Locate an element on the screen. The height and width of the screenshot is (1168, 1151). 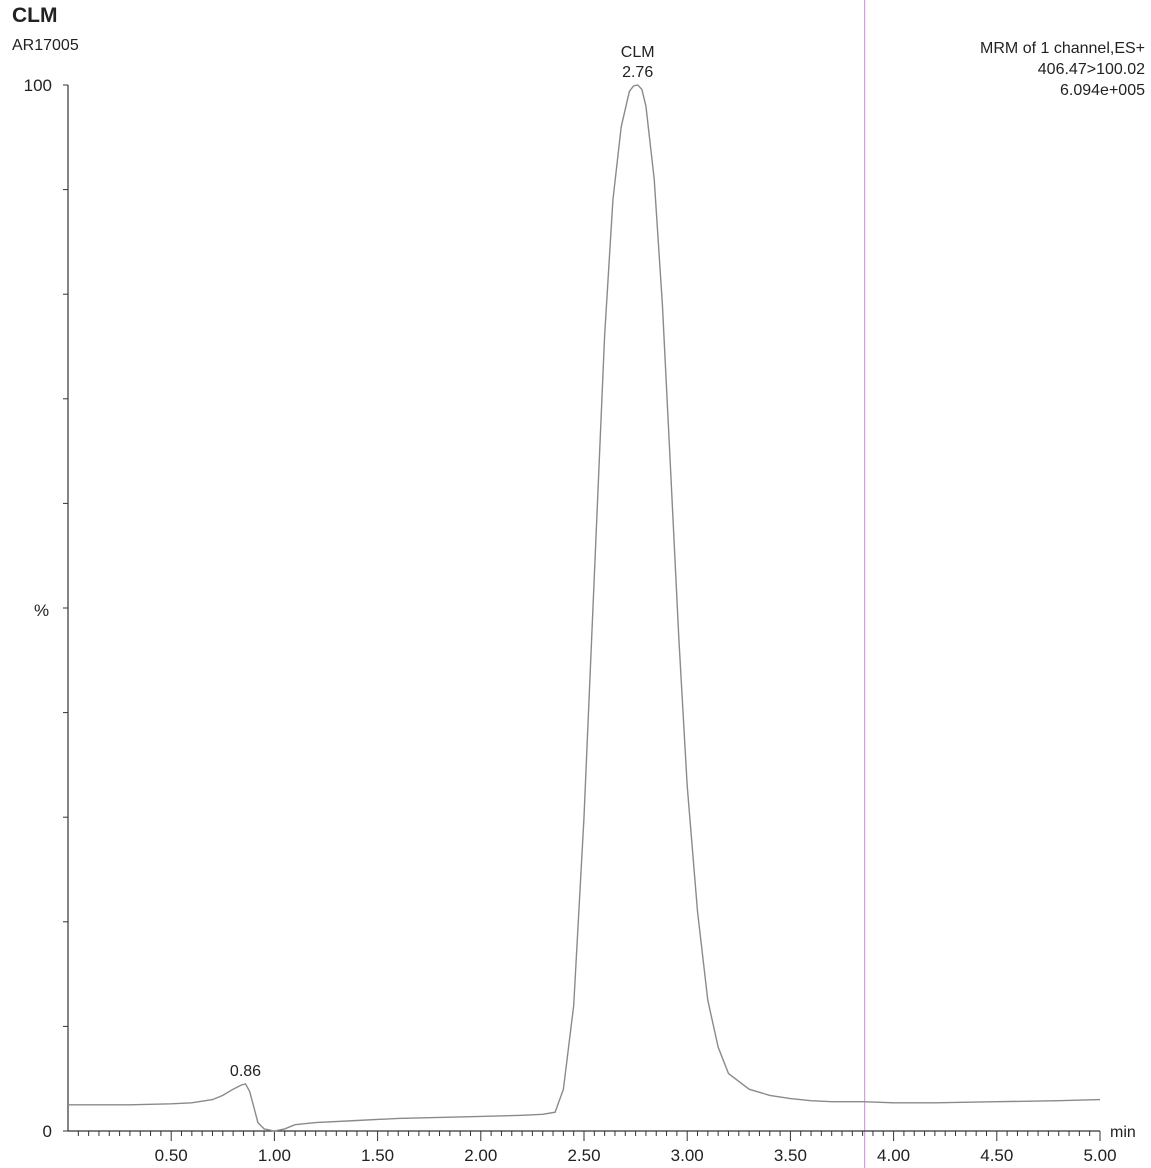
peak-rt-label: 2.76 is located at coordinates (637, 72).